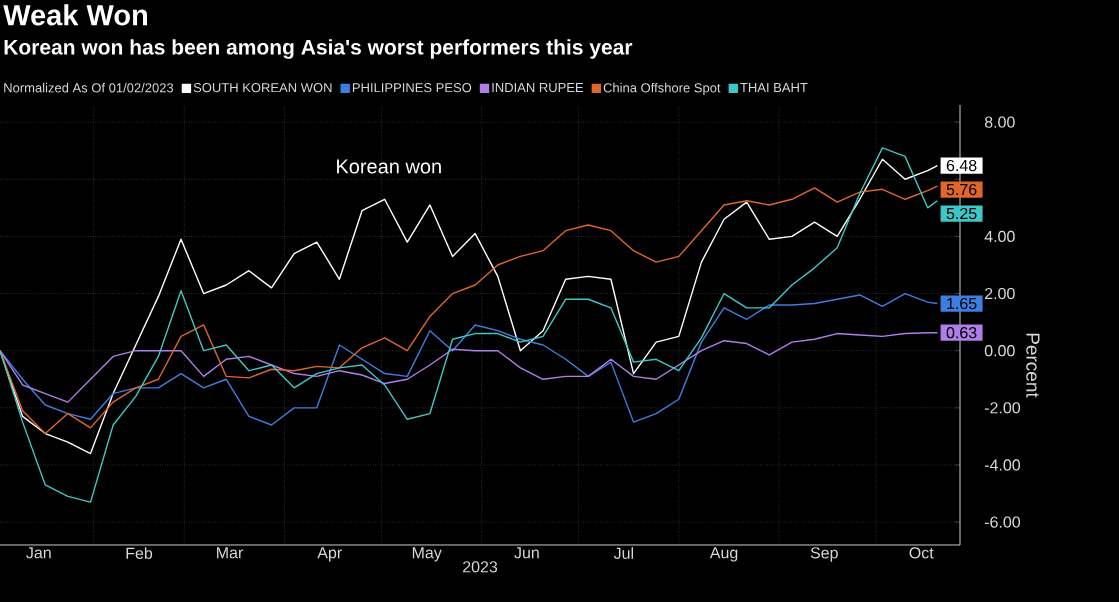  Describe the element at coordinates (774, 88) in the screenshot. I see `legend-label: THAI BAHT` at that location.